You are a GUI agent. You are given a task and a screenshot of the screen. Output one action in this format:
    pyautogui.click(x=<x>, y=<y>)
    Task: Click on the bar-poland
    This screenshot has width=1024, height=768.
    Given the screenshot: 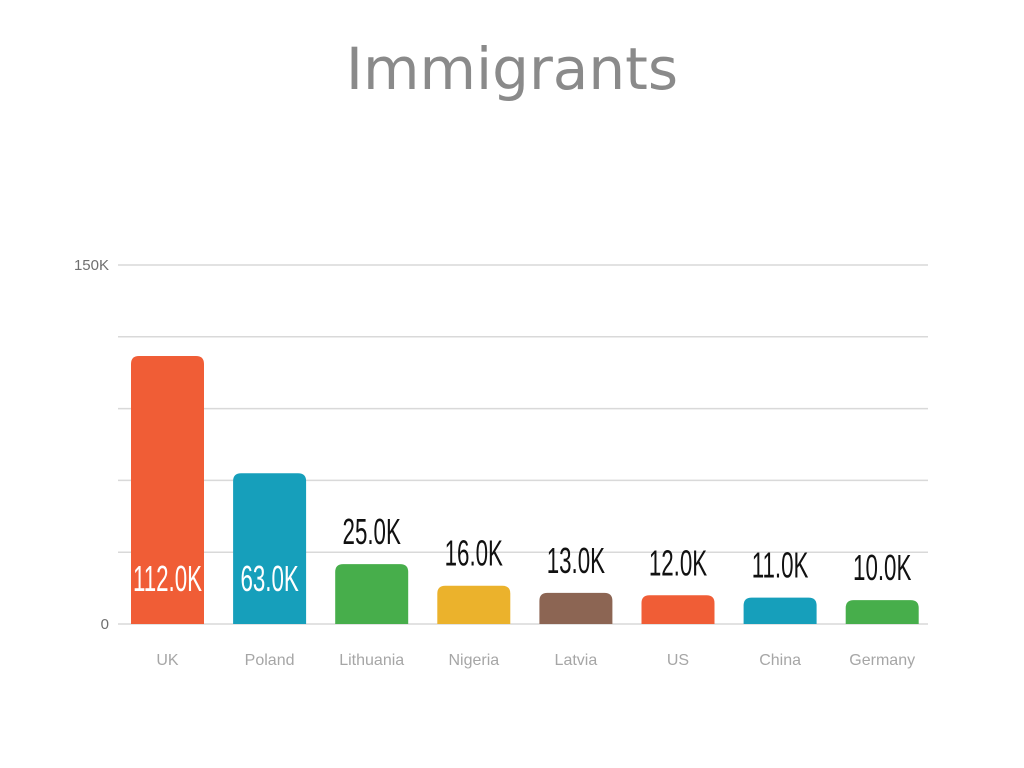 What is the action you would take?
    pyautogui.click(x=270, y=548)
    